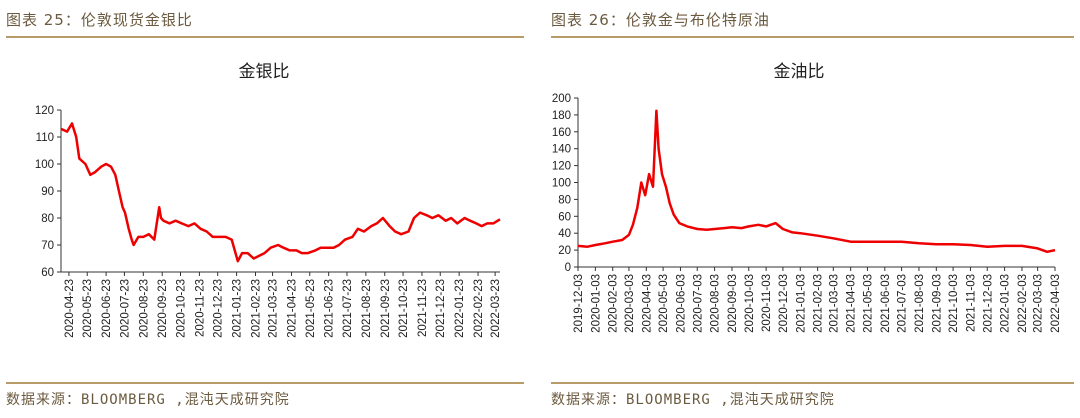 This screenshot has height=418, width=1080. I want to click on x-tick-label: 2021-05-03, so click(868, 303).